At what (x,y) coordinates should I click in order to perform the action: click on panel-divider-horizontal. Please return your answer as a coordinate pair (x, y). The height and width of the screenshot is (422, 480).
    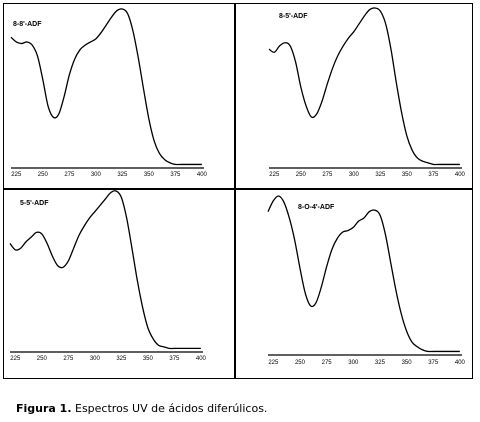
    Looking at the image, I should click on (238, 189).